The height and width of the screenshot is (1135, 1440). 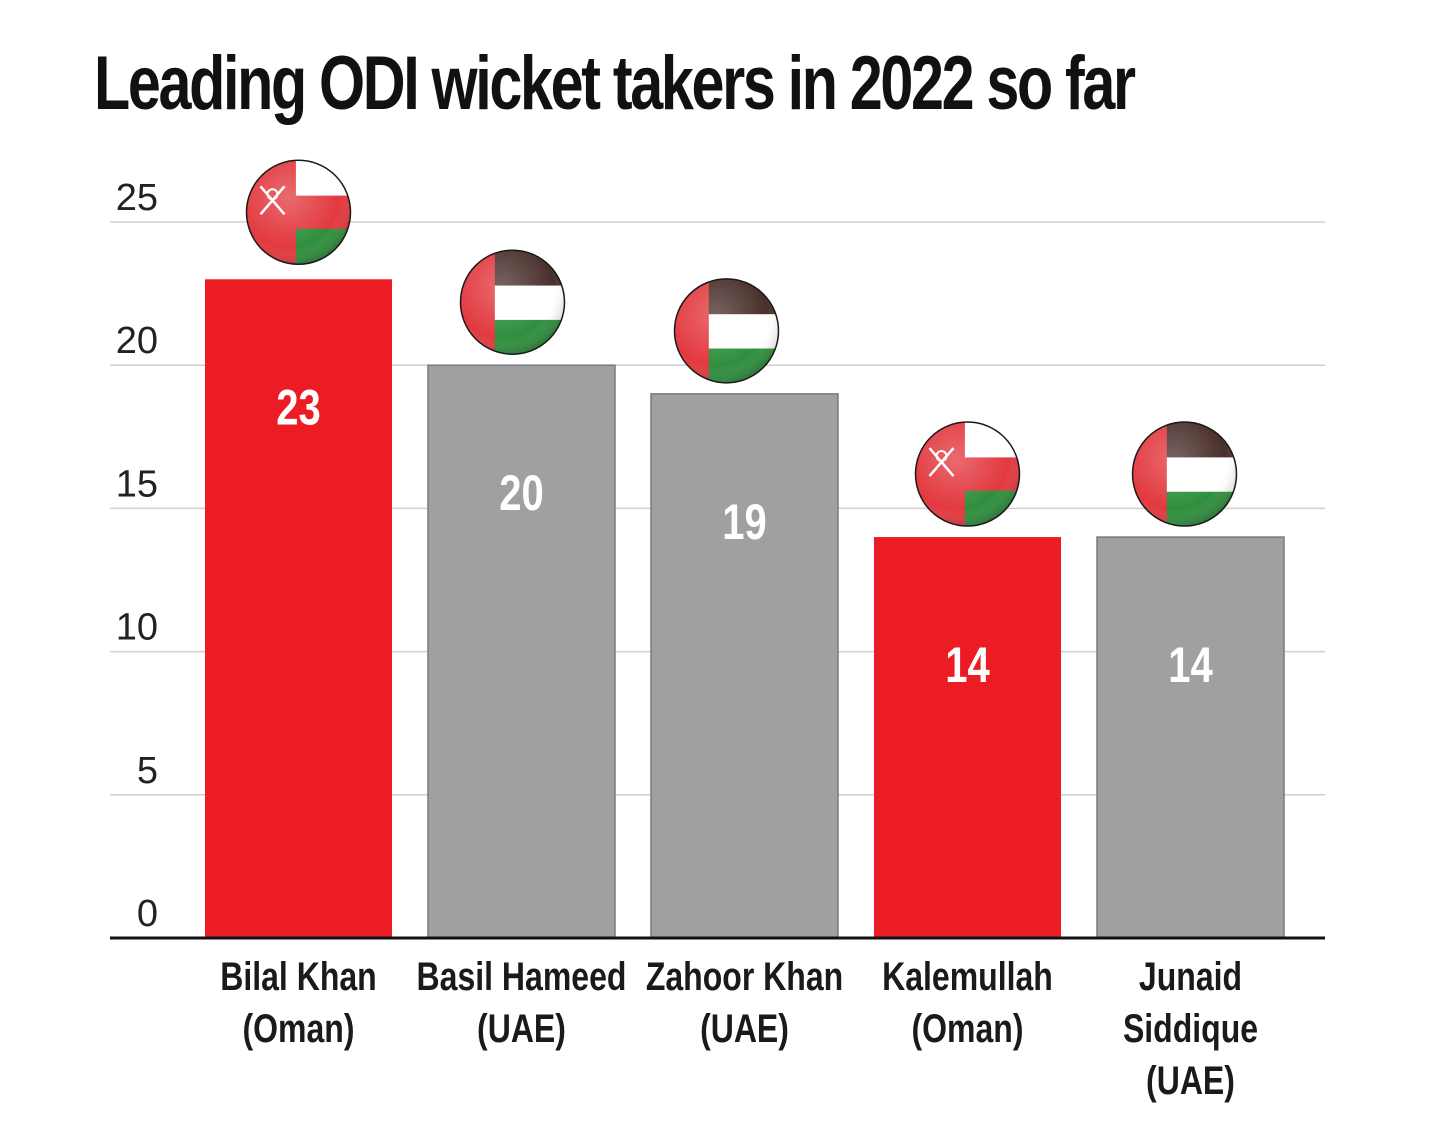 I want to click on bar-value-label: 20, so click(x=521, y=493).